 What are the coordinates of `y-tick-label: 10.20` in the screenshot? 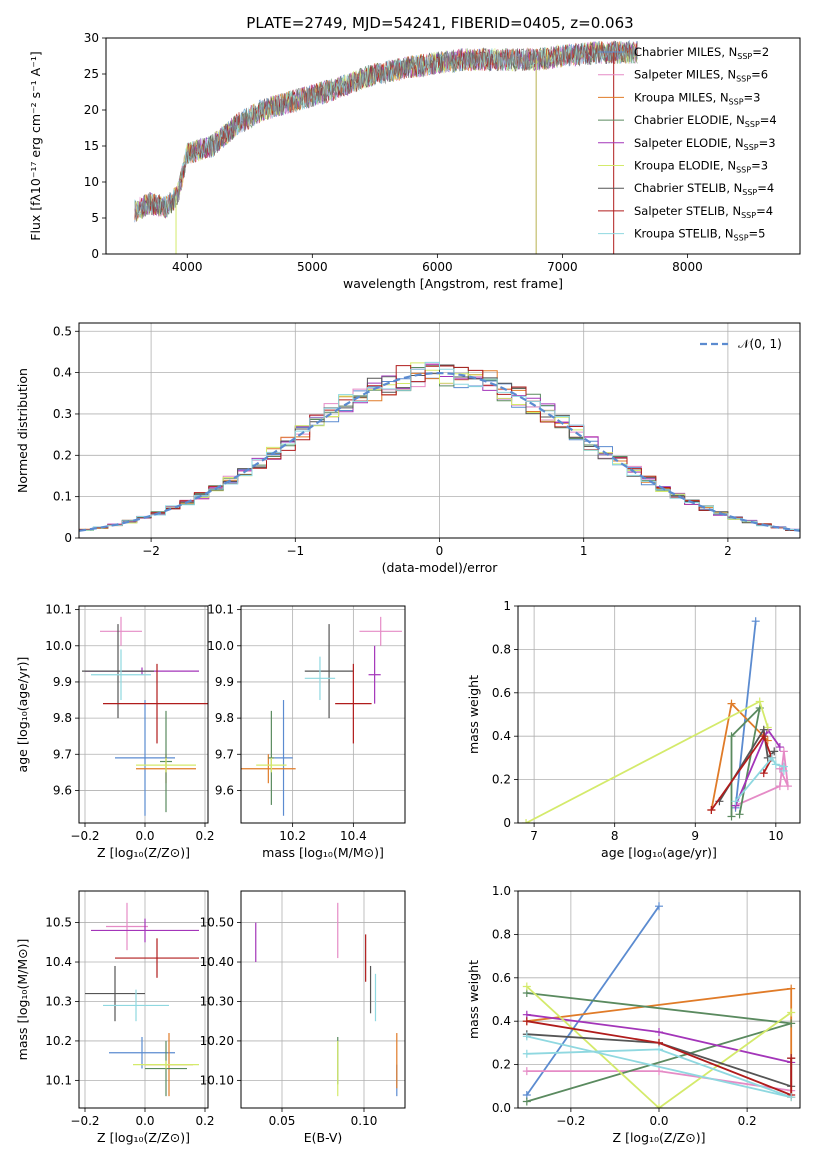 It's located at (217, 1041).